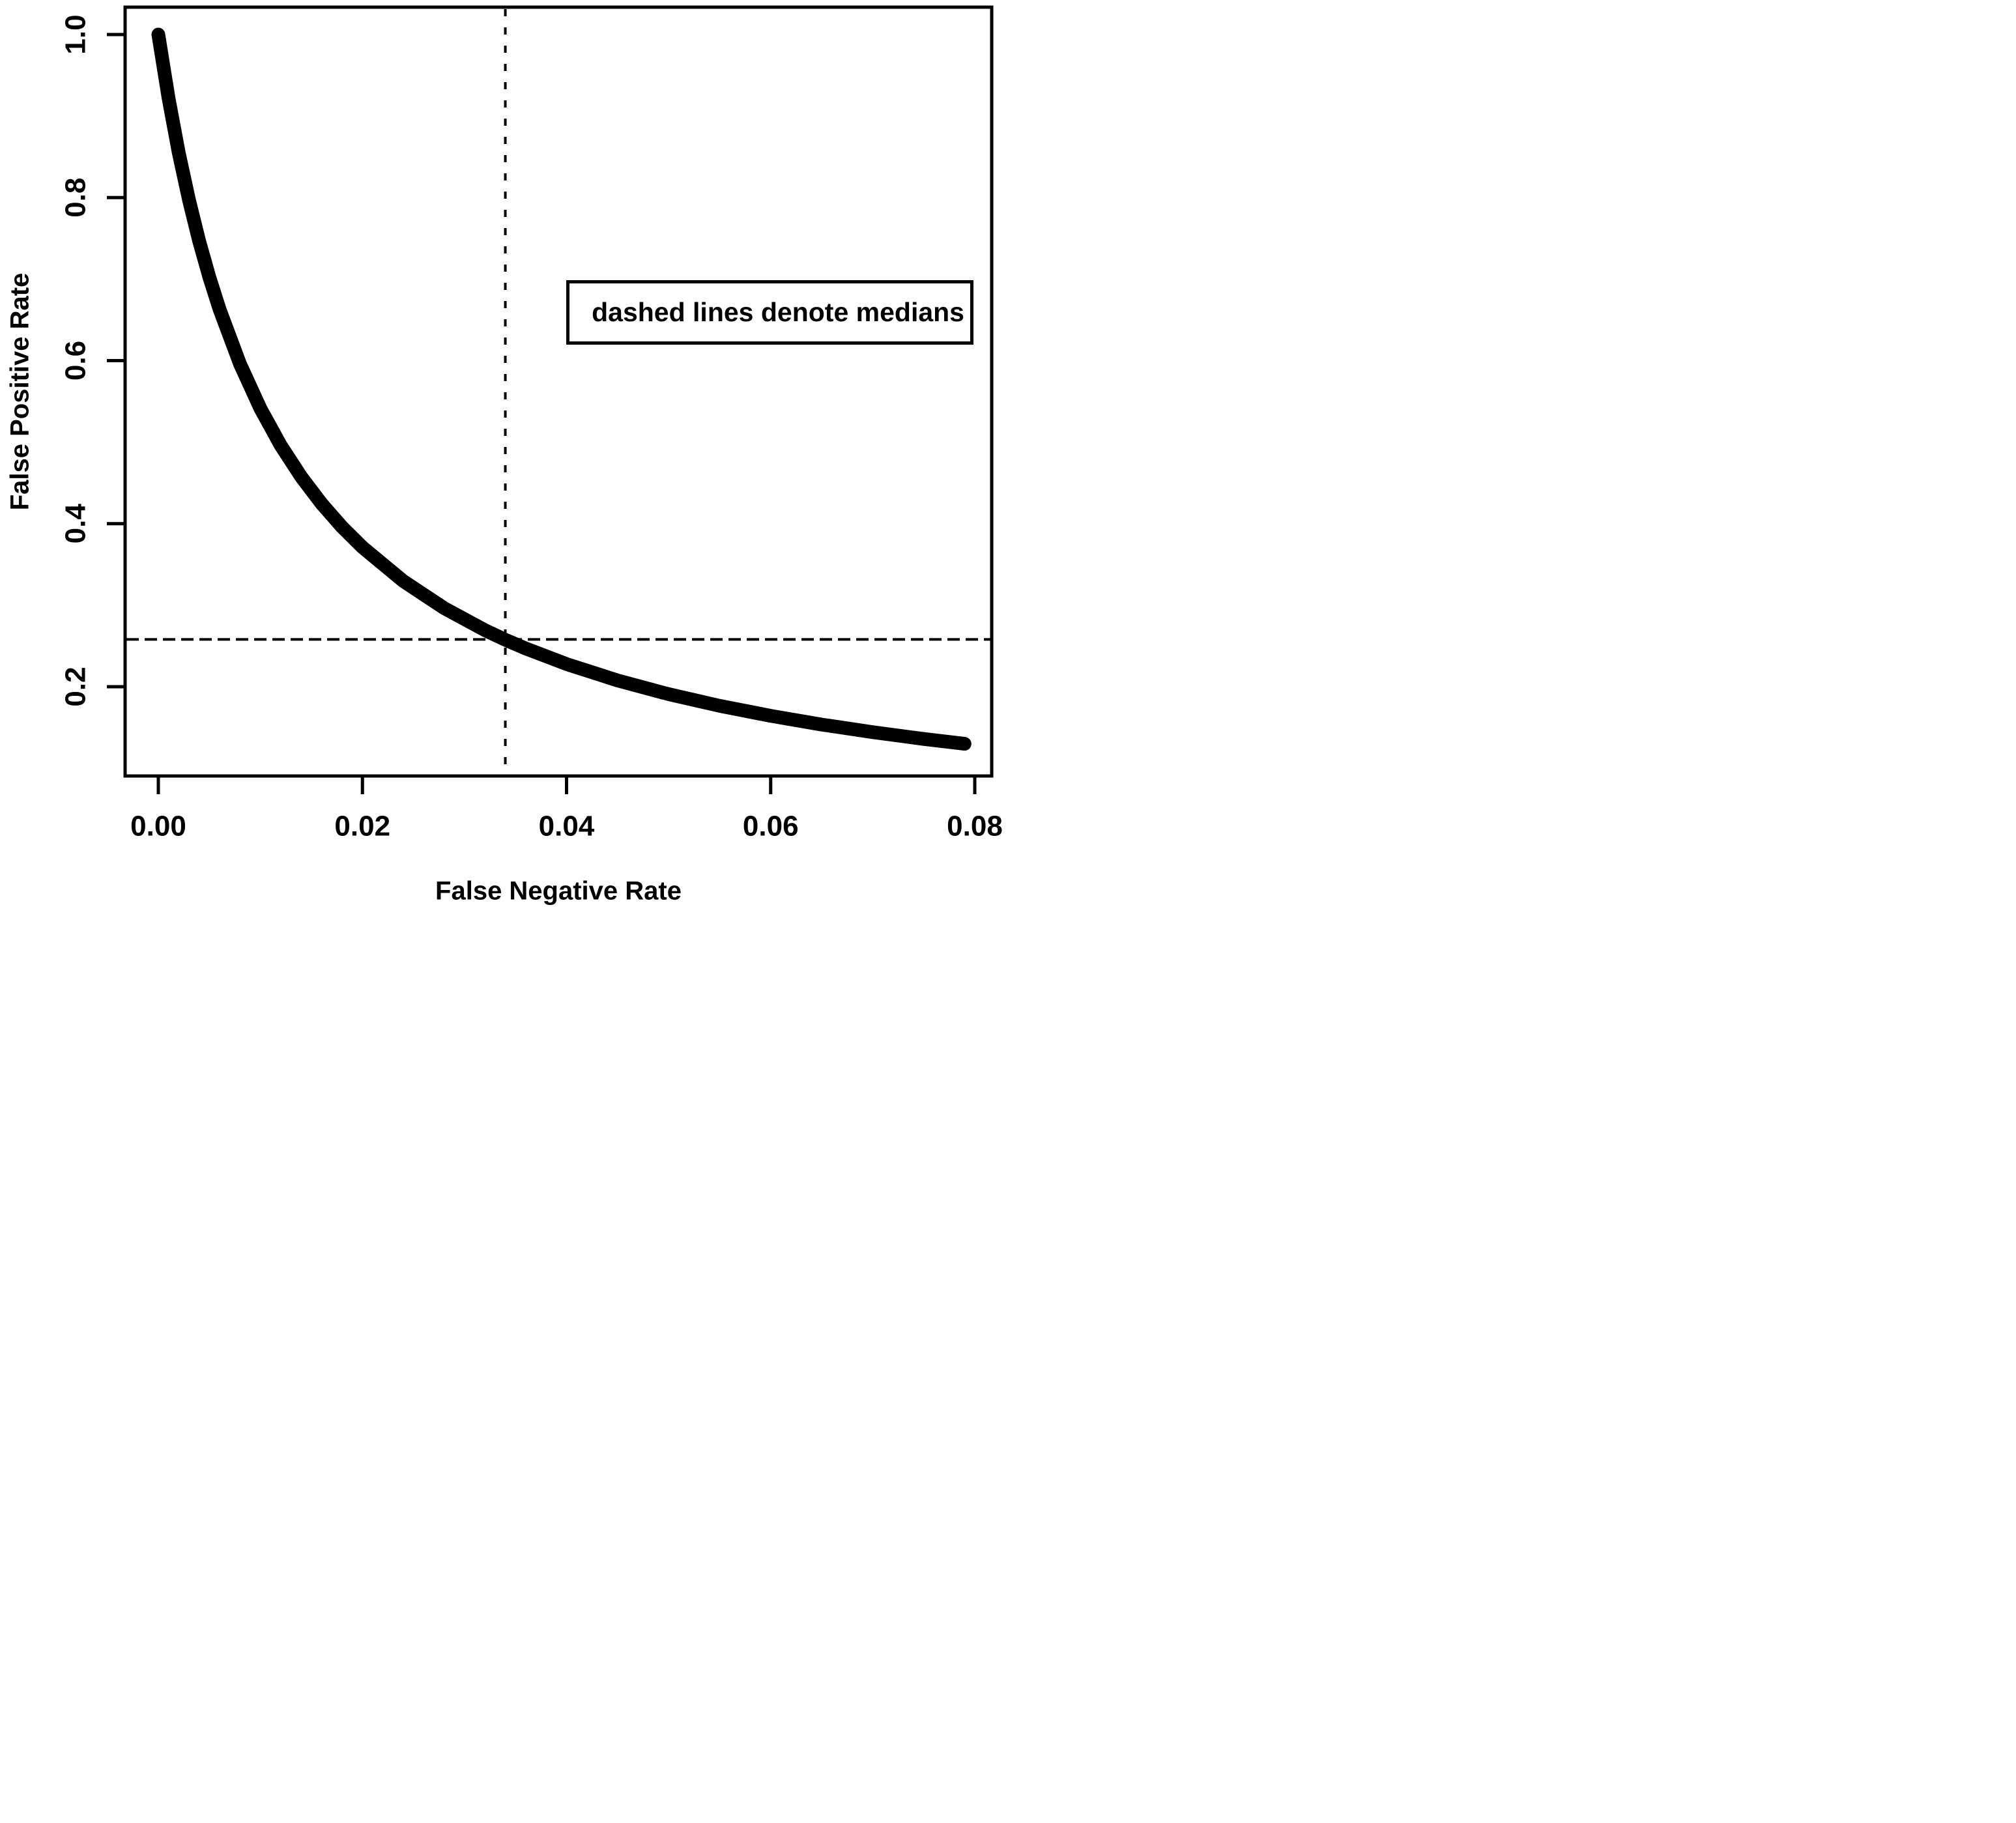  I want to click on legend-text: dashed lines denote medians, so click(778, 312).